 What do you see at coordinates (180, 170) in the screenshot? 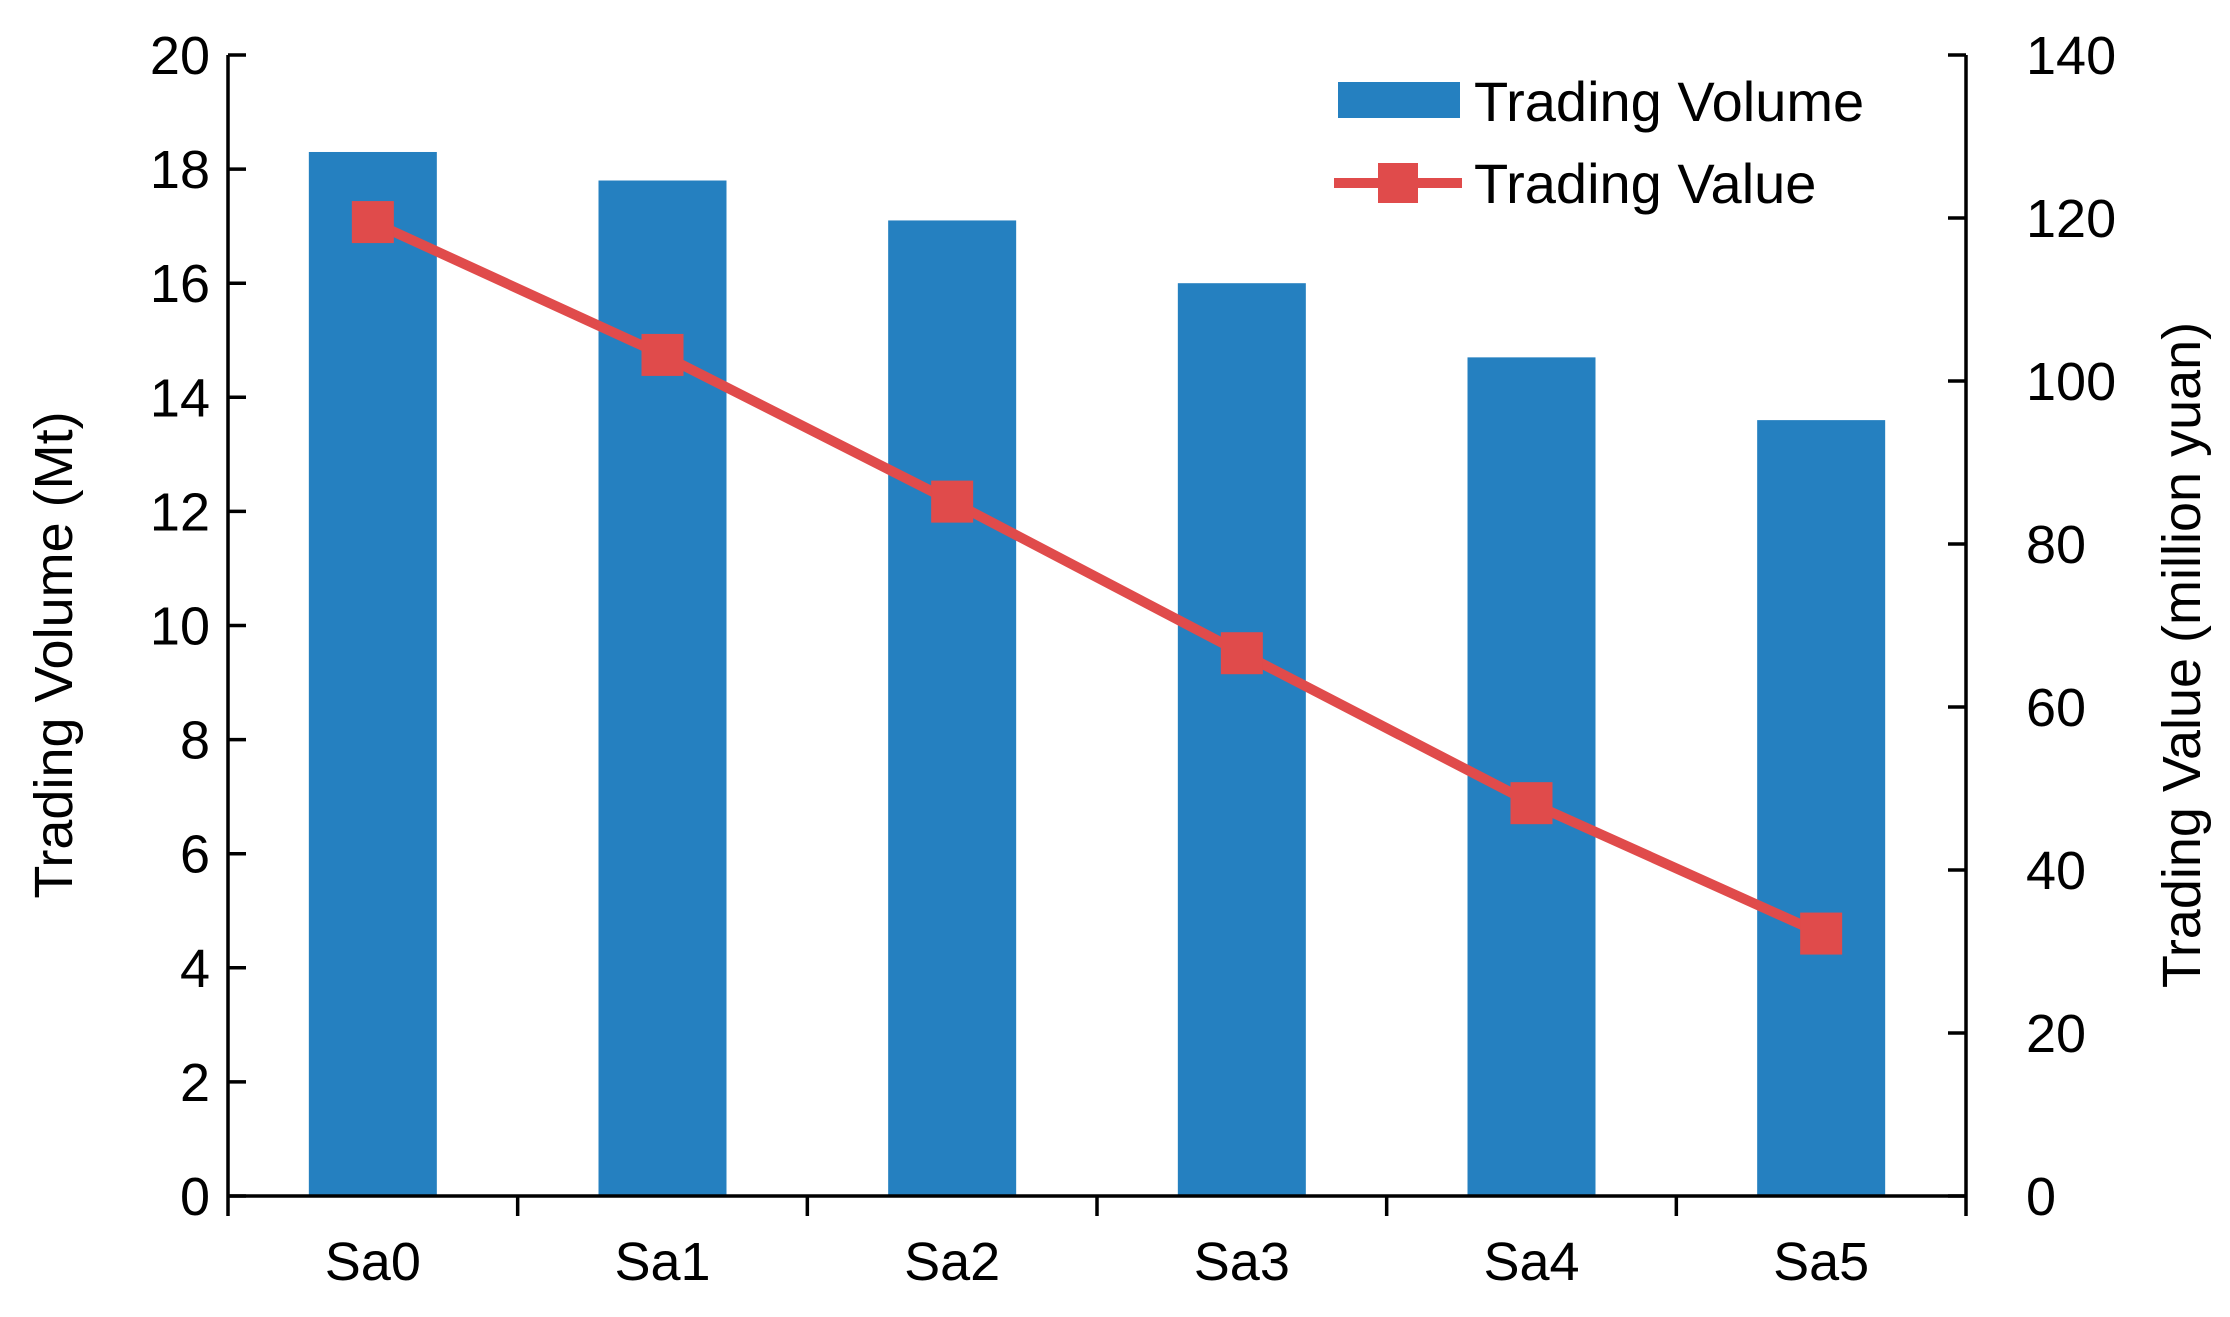
I see `y-tick-label: 18` at bounding box center [180, 170].